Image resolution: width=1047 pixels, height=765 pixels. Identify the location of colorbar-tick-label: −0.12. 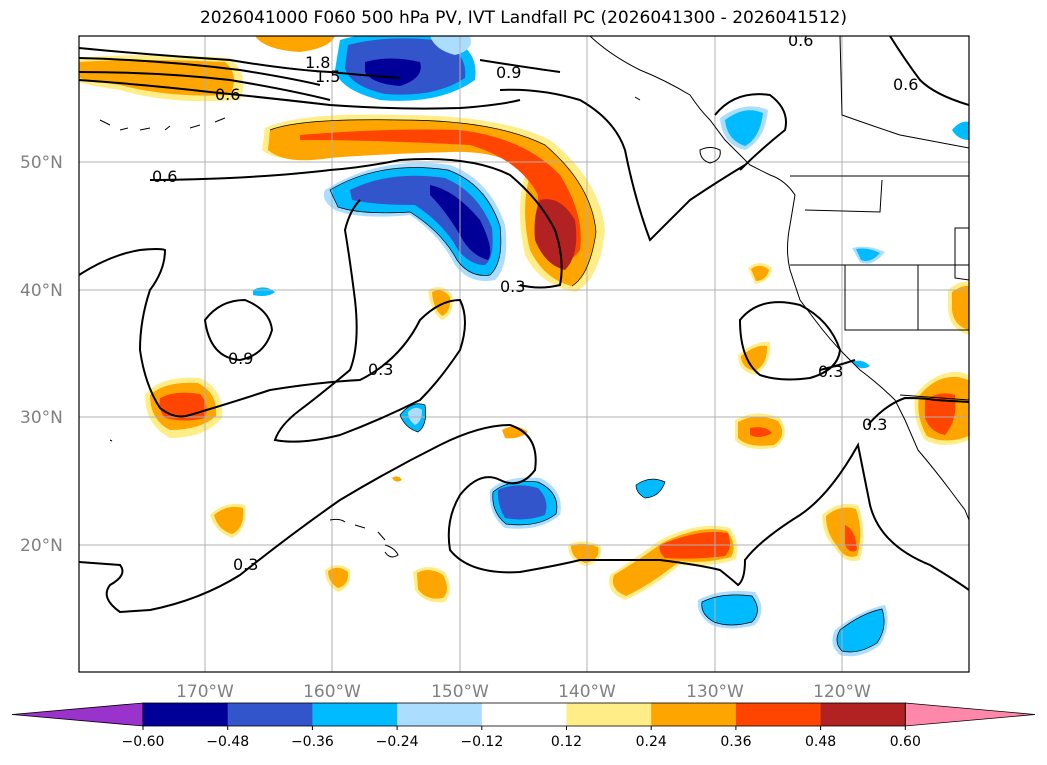
(481, 742).